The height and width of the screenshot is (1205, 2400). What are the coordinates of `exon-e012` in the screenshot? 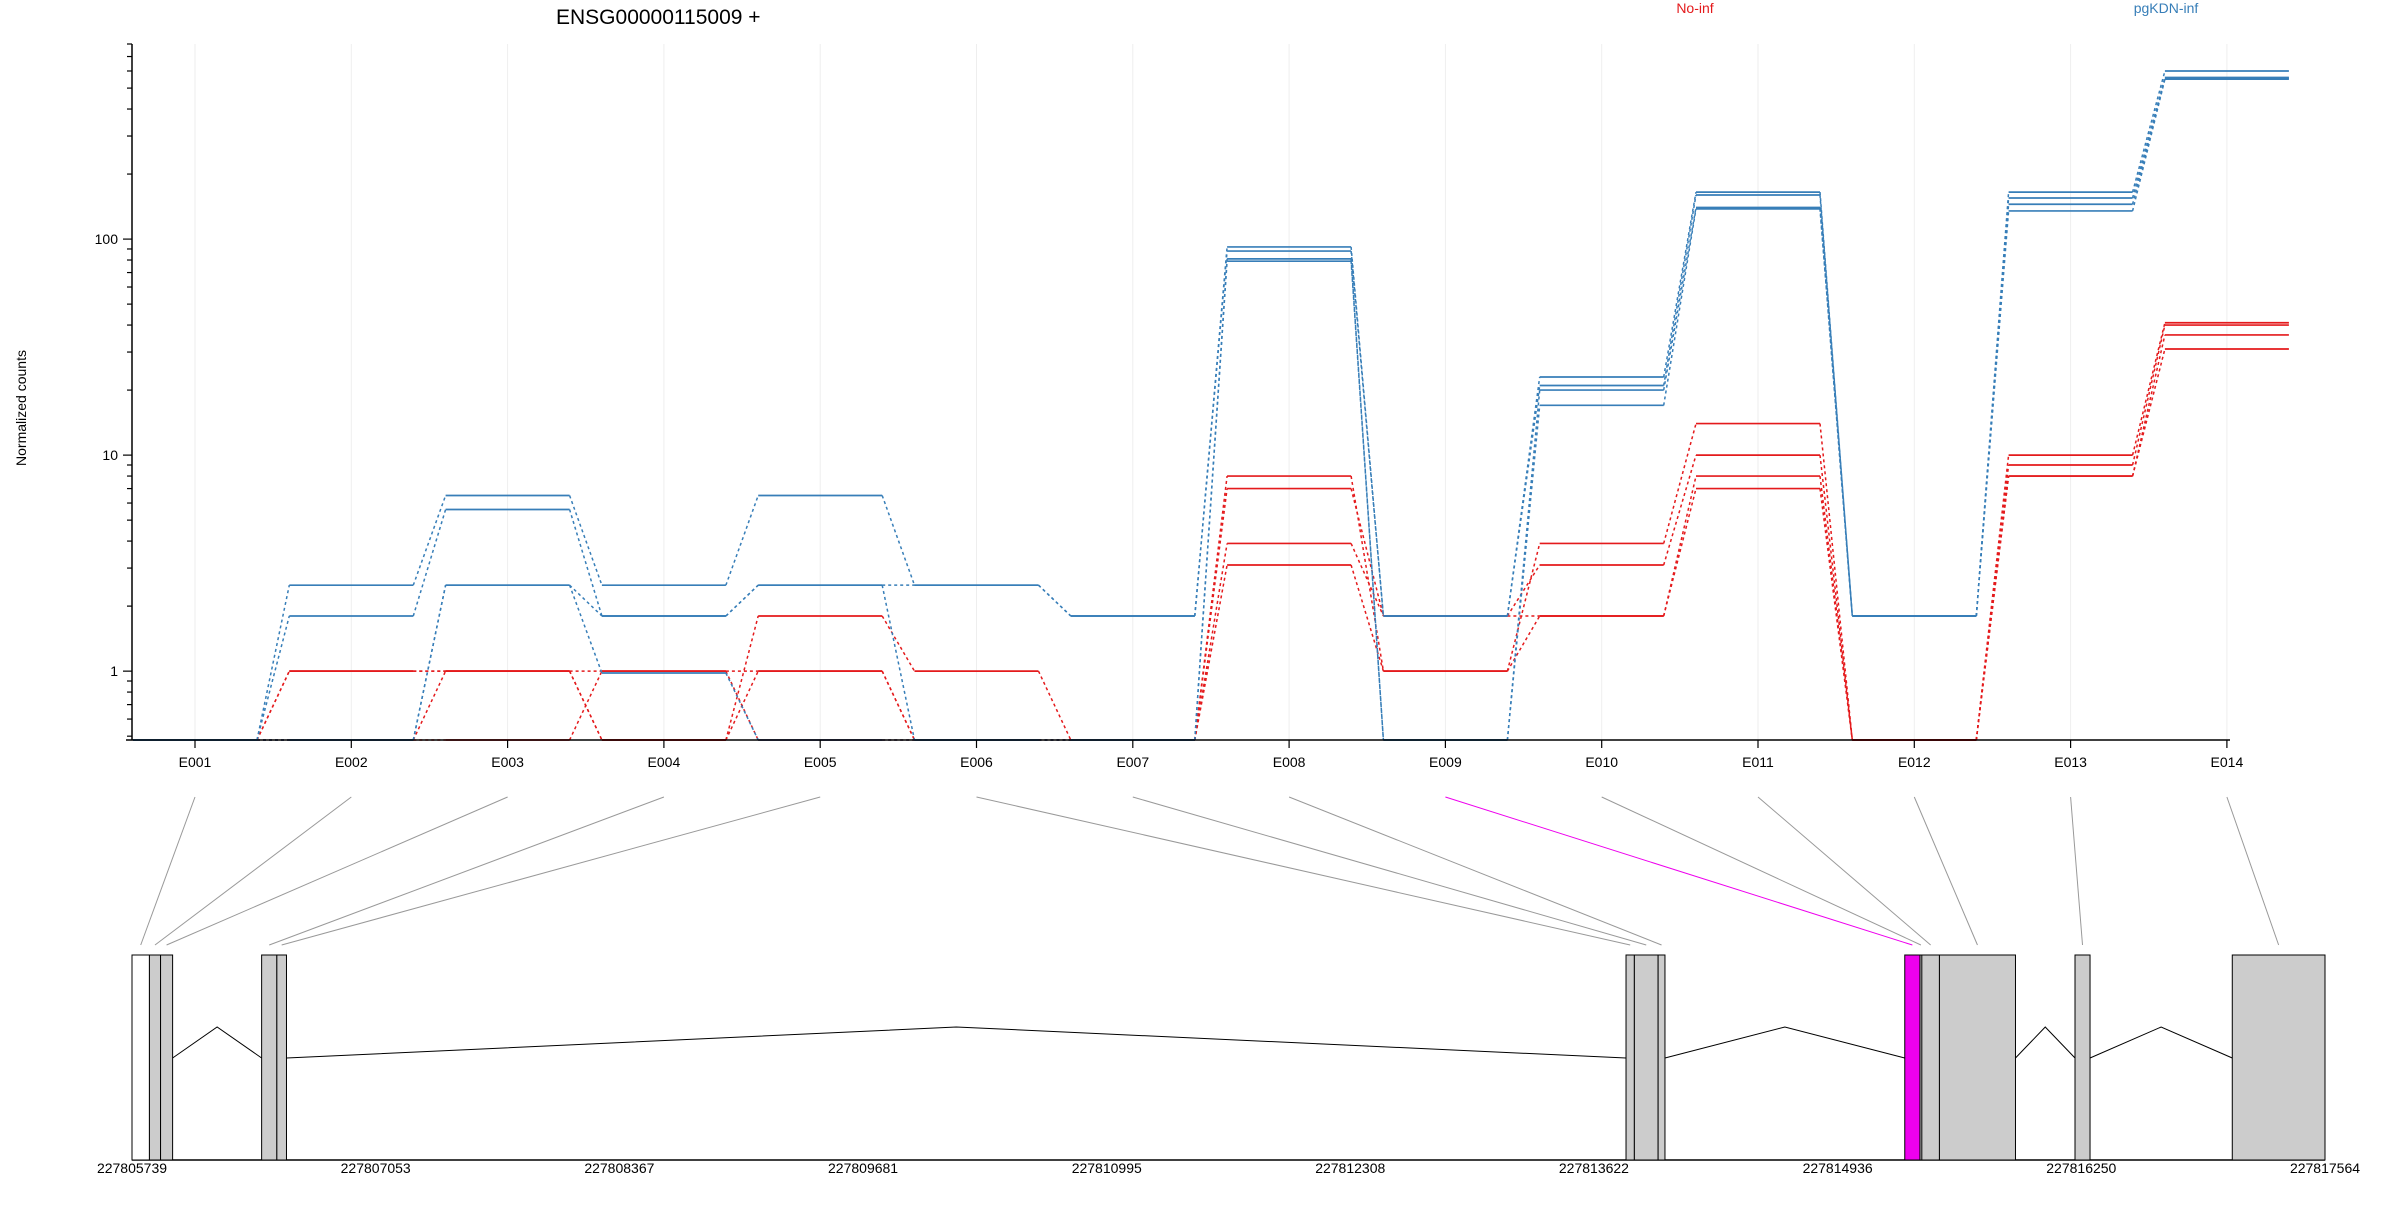 It's located at (1977, 1057).